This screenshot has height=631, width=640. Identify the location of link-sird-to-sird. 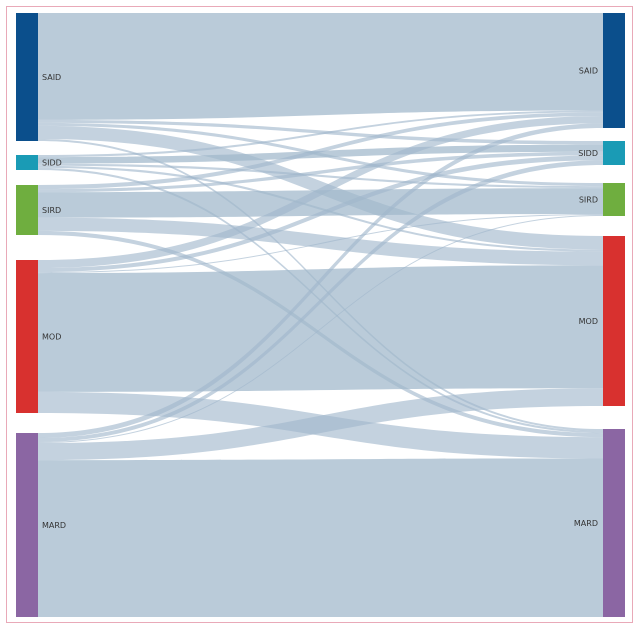
(320, 203).